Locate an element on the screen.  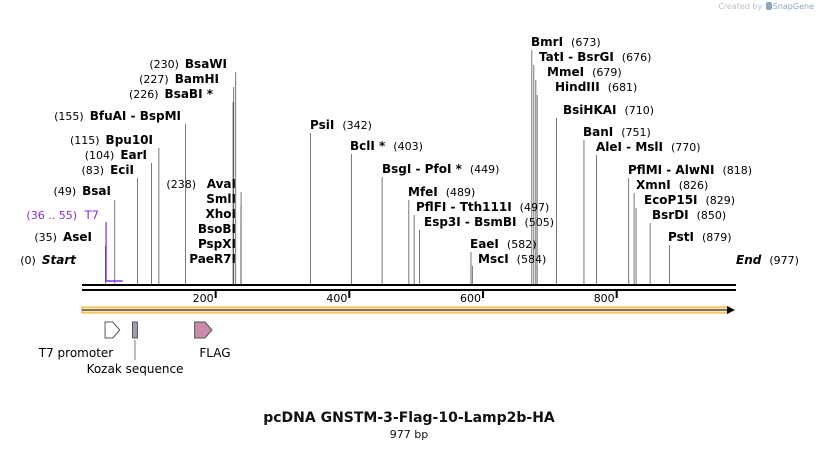
site-position: (850) is located at coordinates (712, 215).